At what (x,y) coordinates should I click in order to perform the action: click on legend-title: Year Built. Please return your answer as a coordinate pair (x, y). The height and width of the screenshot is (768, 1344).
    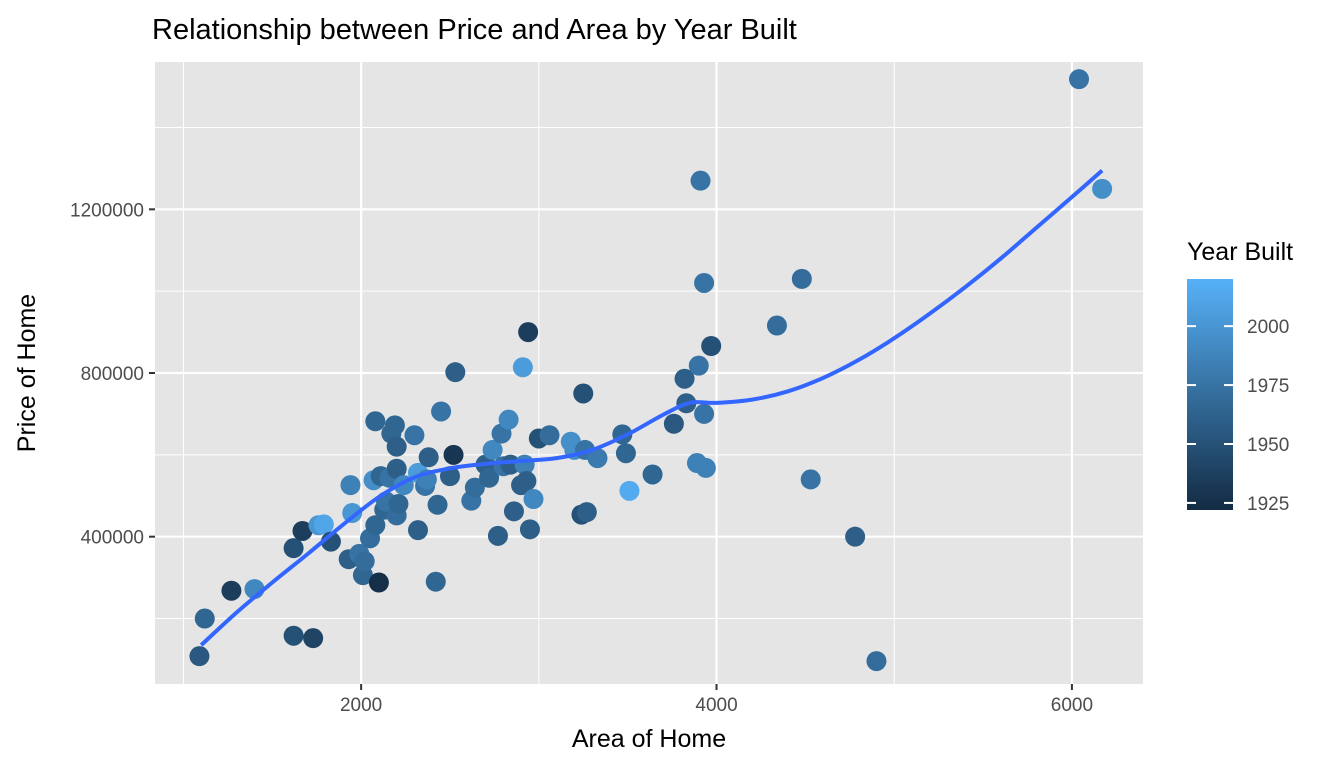
    Looking at the image, I should click on (1240, 252).